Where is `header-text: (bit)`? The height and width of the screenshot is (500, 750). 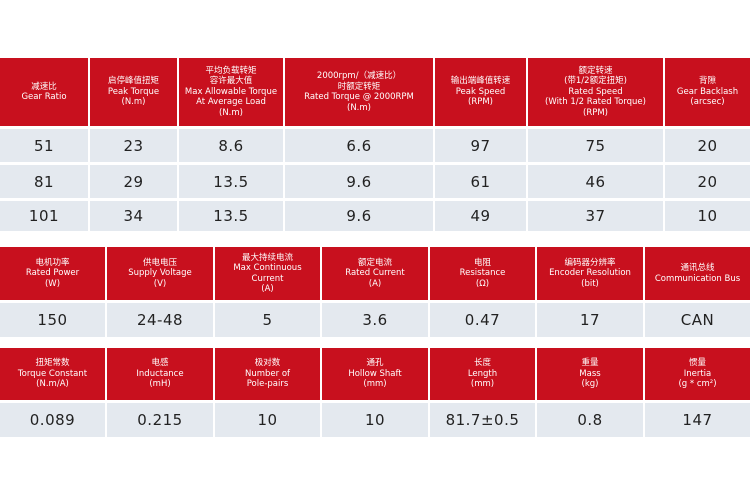
header-text: (bit) is located at coordinates (590, 283).